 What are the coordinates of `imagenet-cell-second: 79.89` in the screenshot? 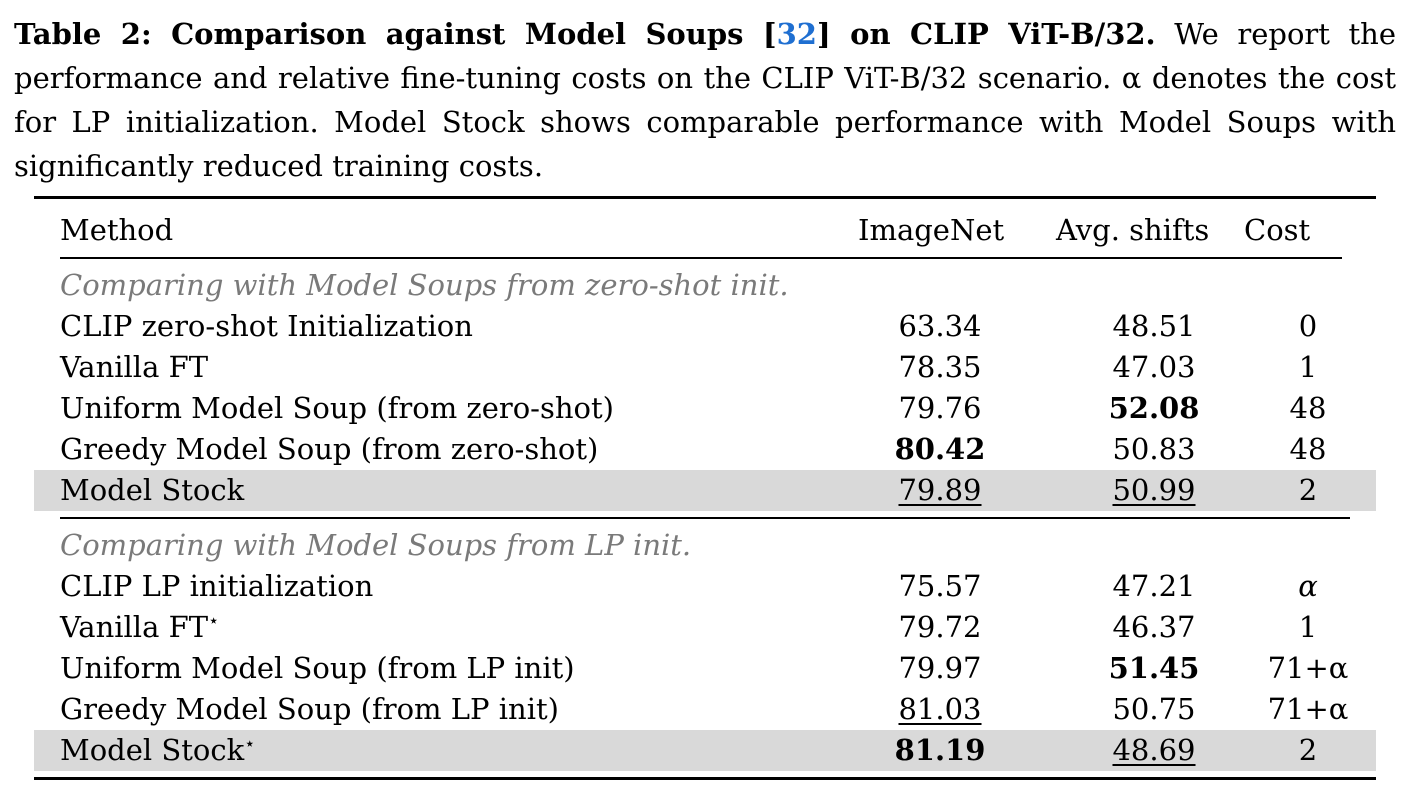 It's located at (940, 490).